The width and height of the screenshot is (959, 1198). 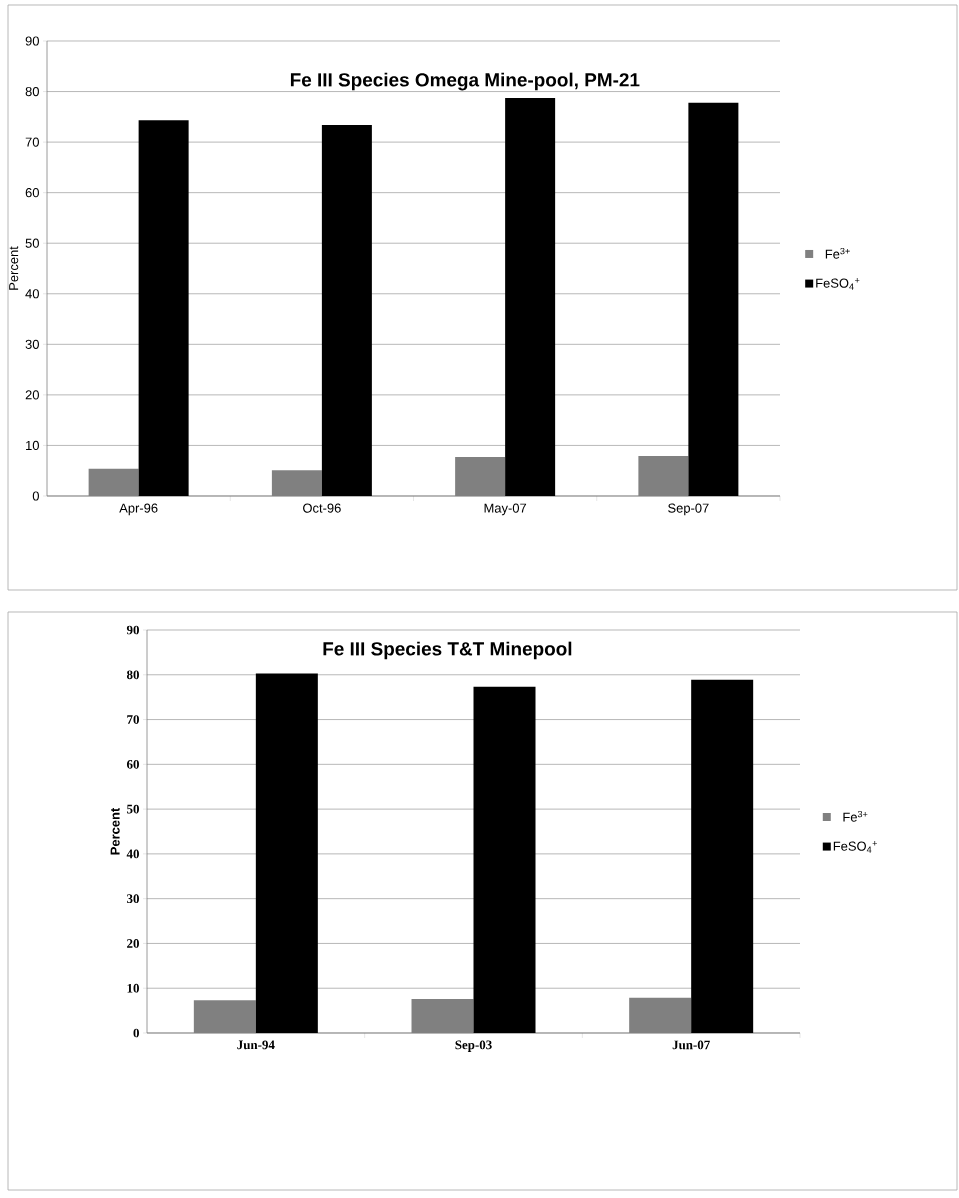 What do you see at coordinates (447, 650) in the screenshot?
I see `text: Fe III Species T&T Minepool` at bounding box center [447, 650].